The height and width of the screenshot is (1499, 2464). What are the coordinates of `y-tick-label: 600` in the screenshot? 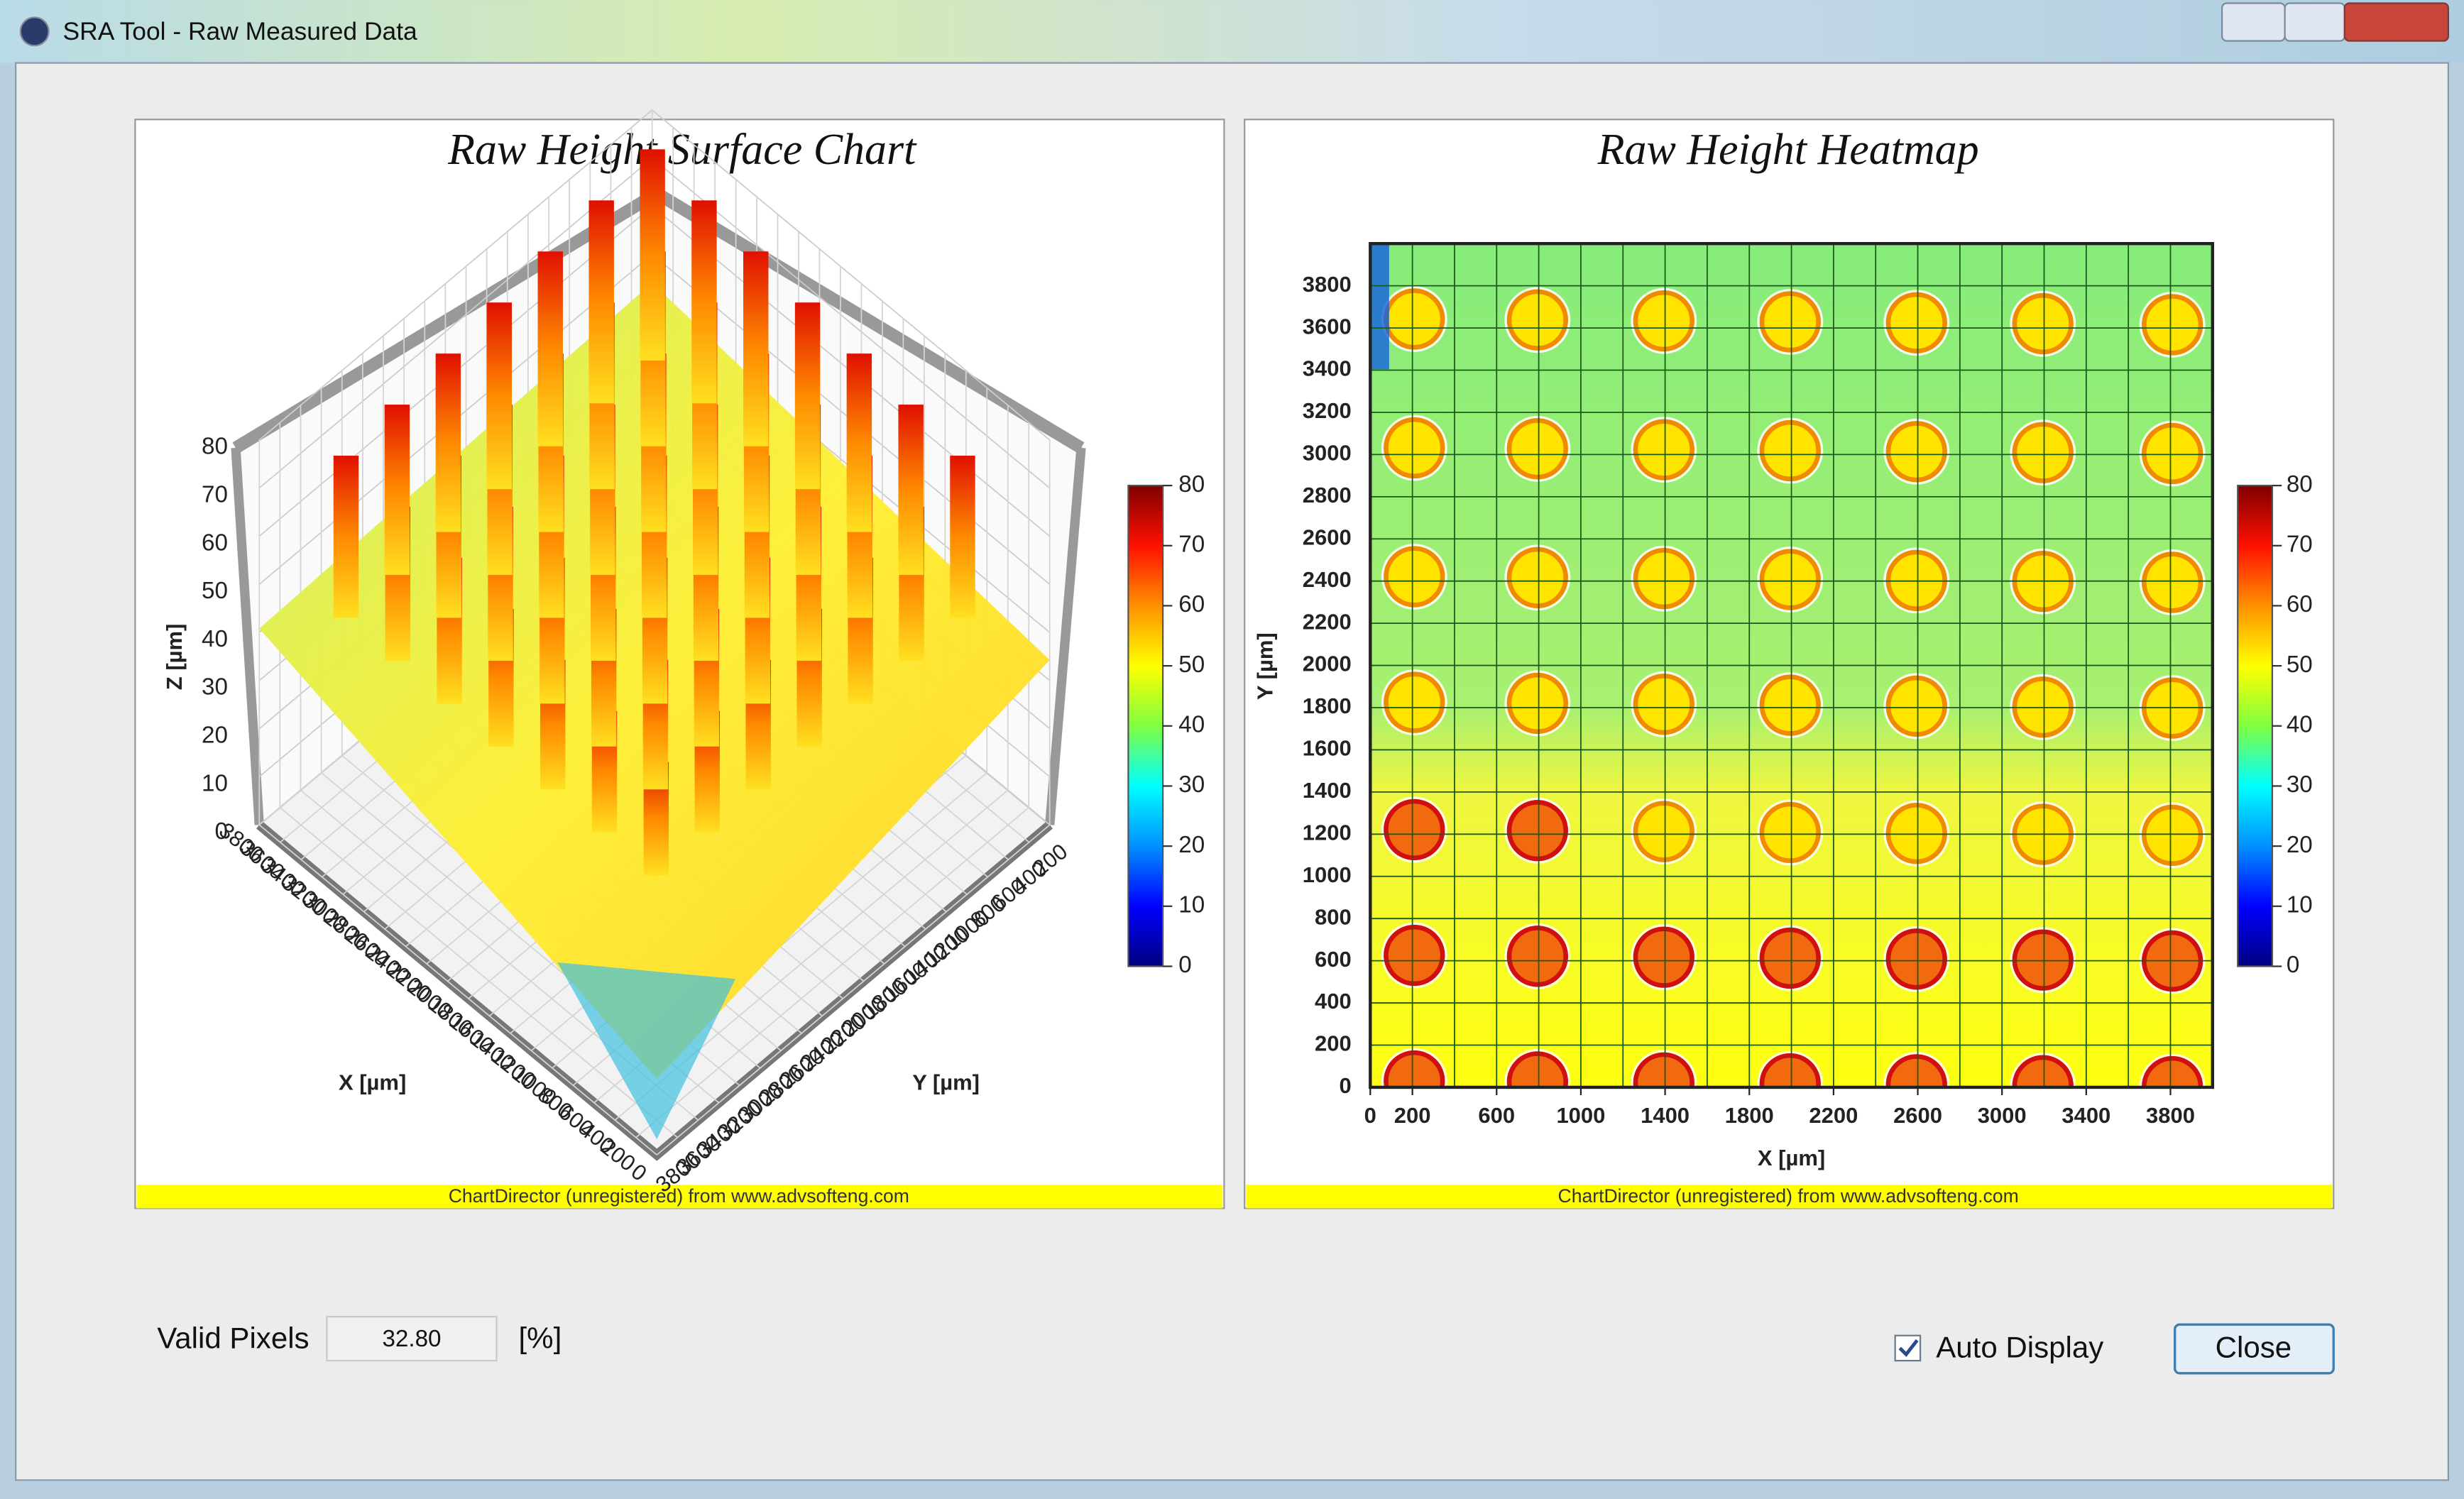 It's located at (1333, 959).